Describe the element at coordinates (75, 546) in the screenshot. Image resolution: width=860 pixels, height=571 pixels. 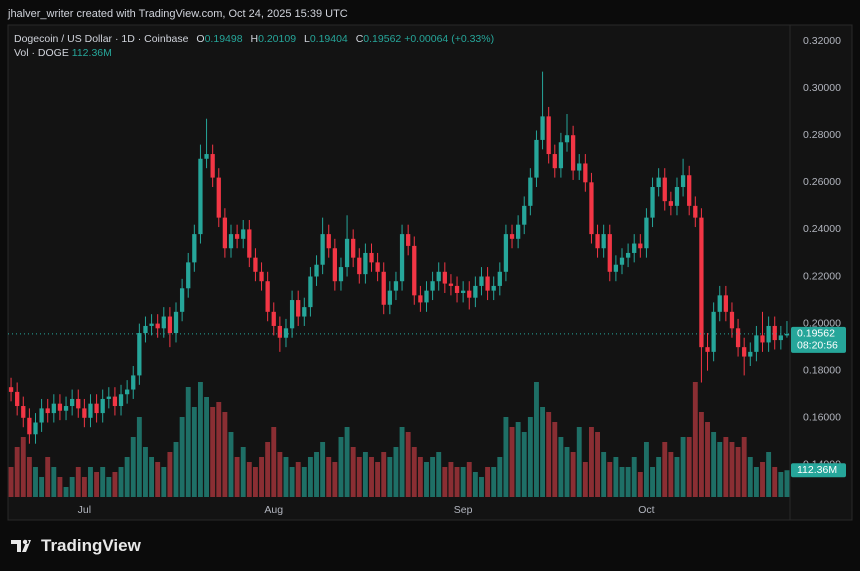
I see `logo: TradingView` at that location.